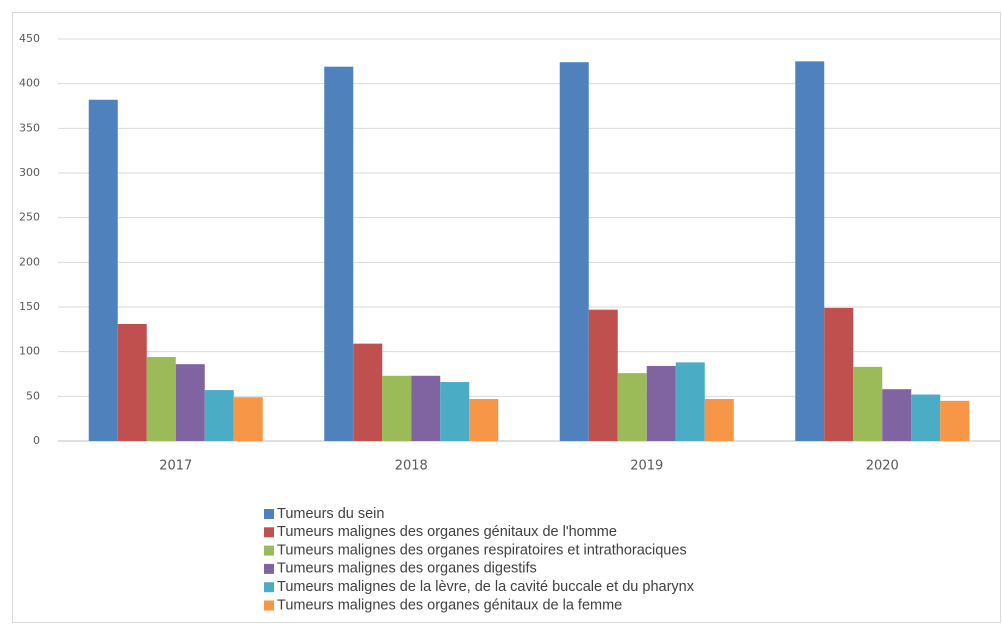  I want to click on legend-label: Tumeurs malignes des organes digestifs, so click(407, 569).